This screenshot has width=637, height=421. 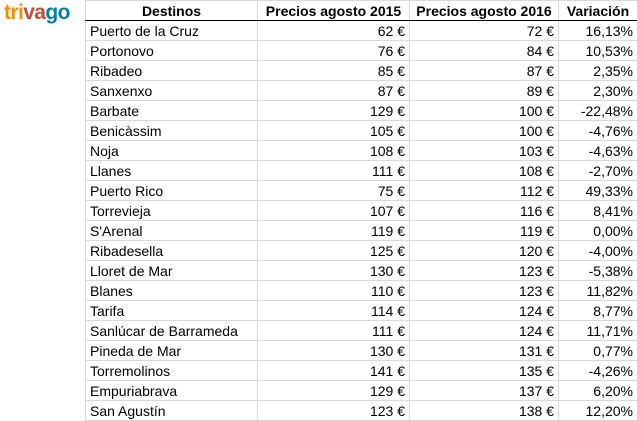 I want to click on logo-part-2: va, so click(x=34, y=12).